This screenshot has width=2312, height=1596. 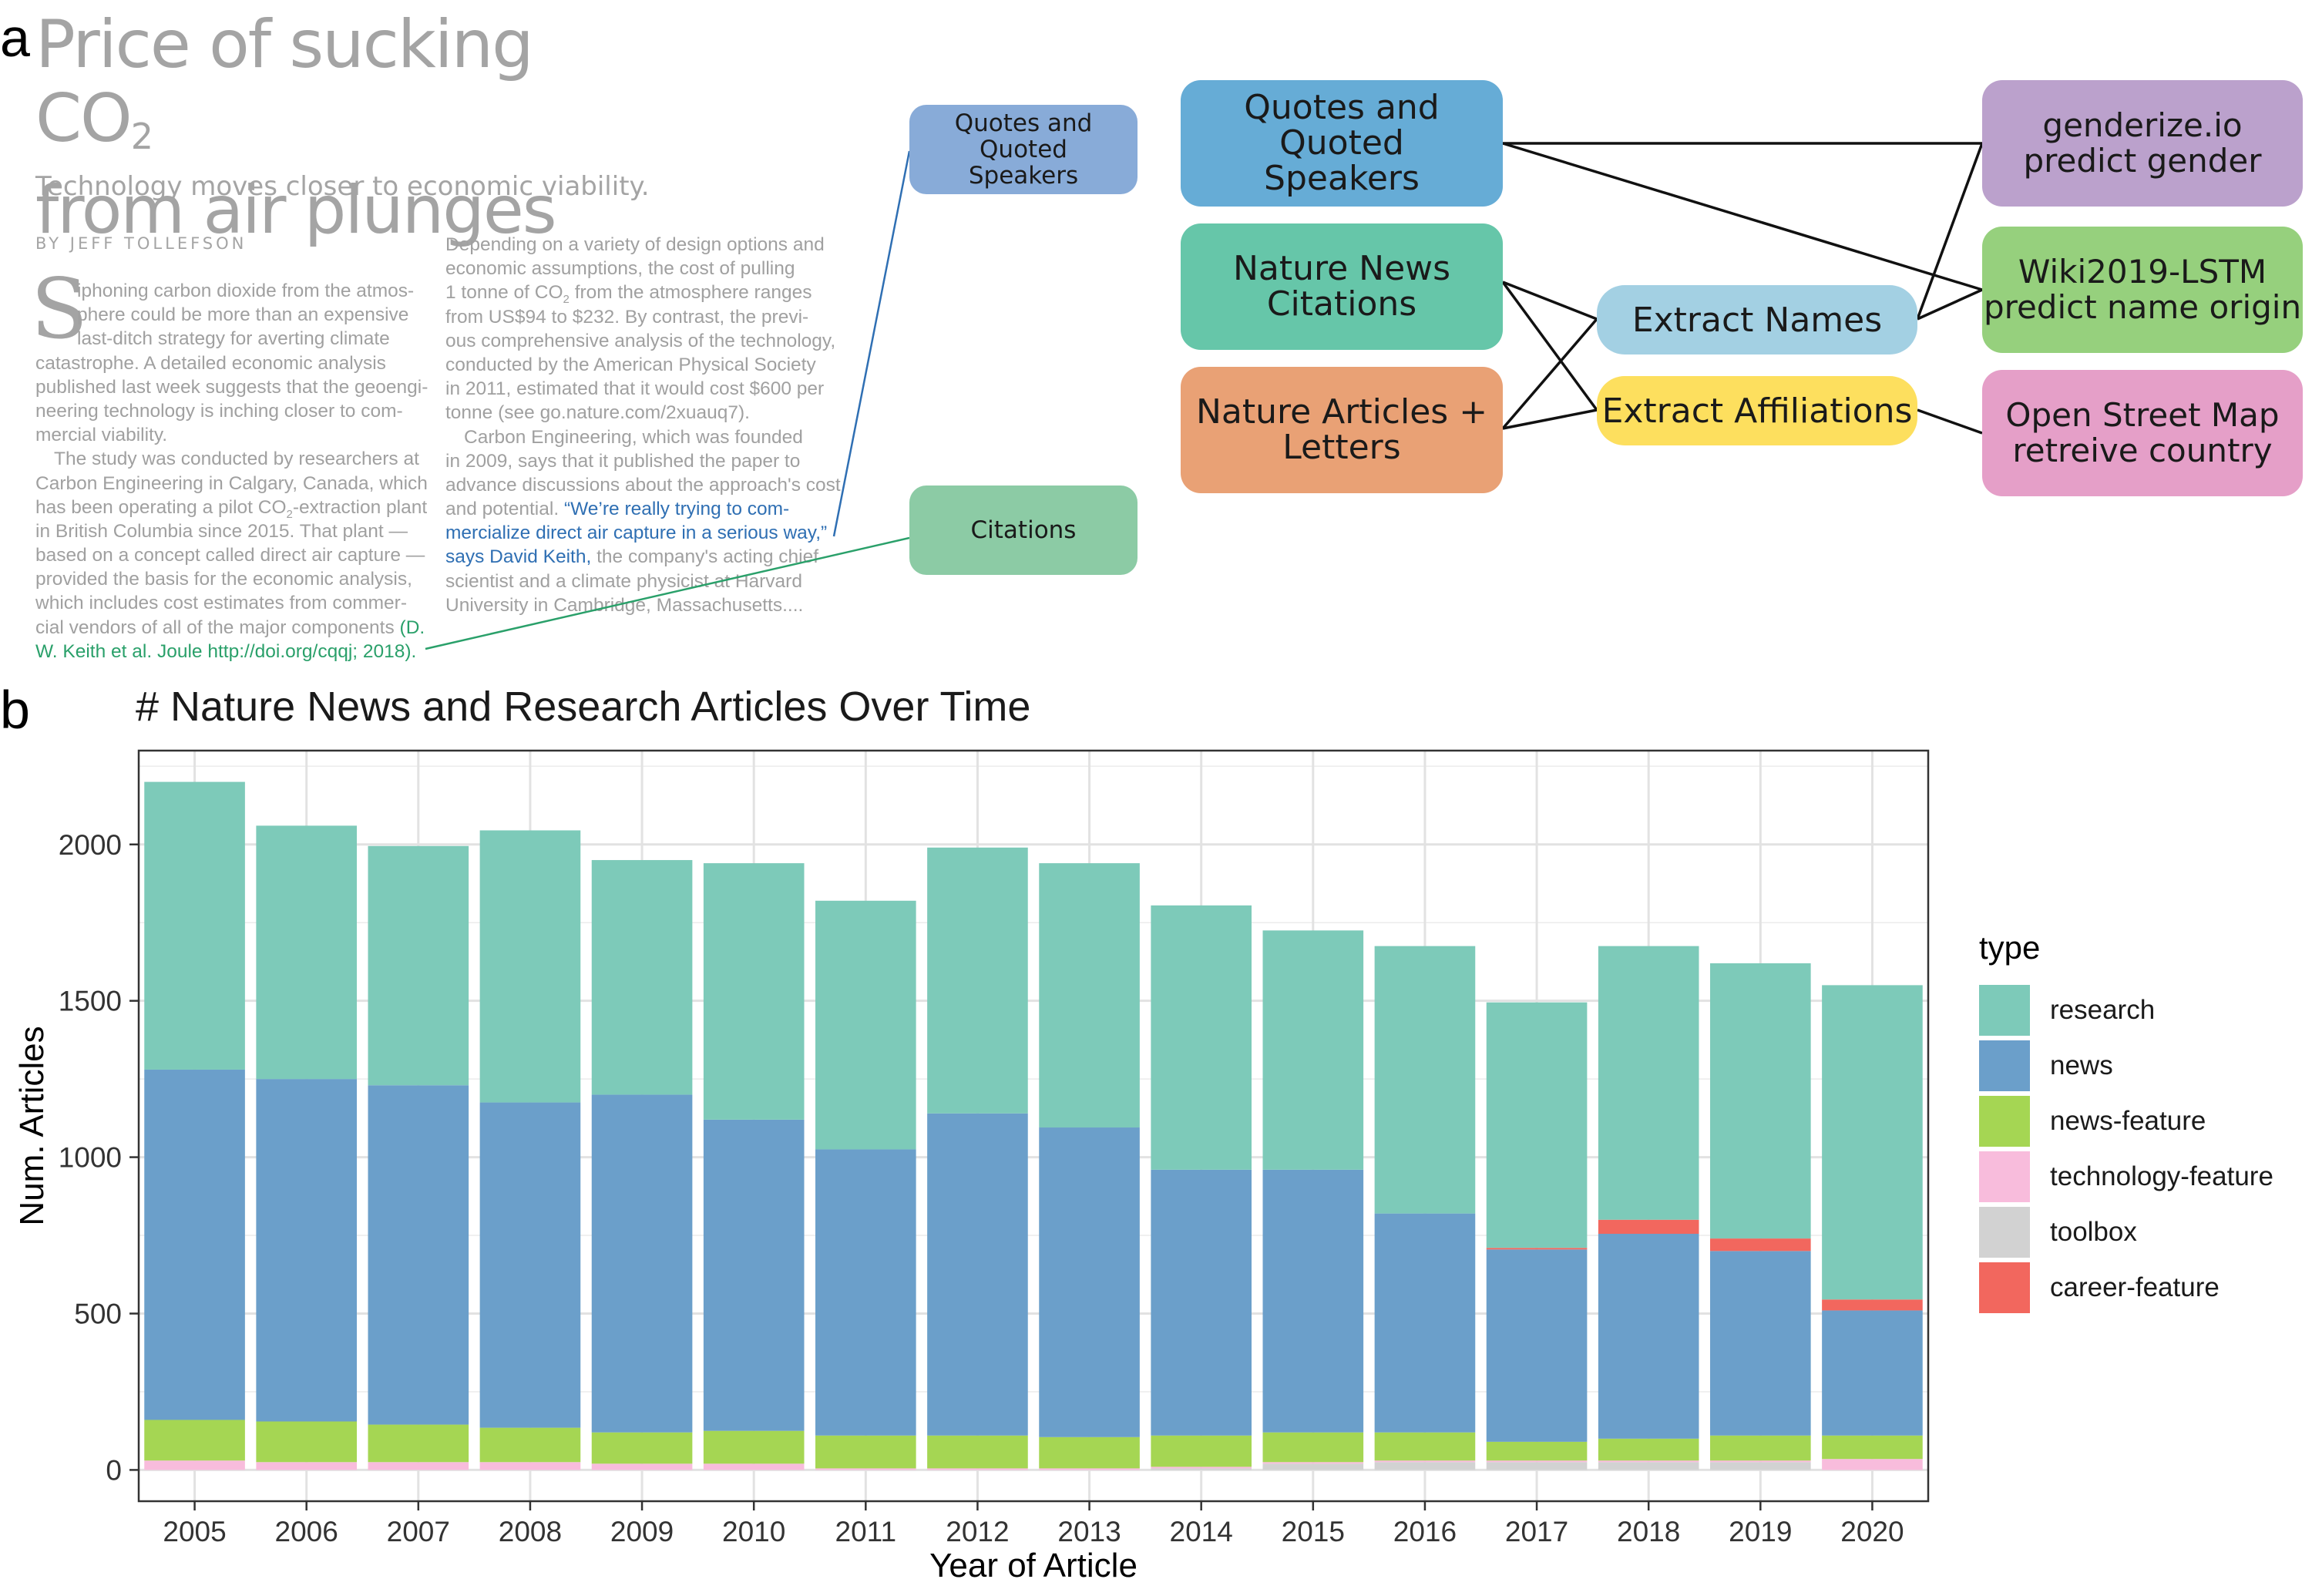 I want to click on x-tick-label: 2011, so click(x=866, y=1532).